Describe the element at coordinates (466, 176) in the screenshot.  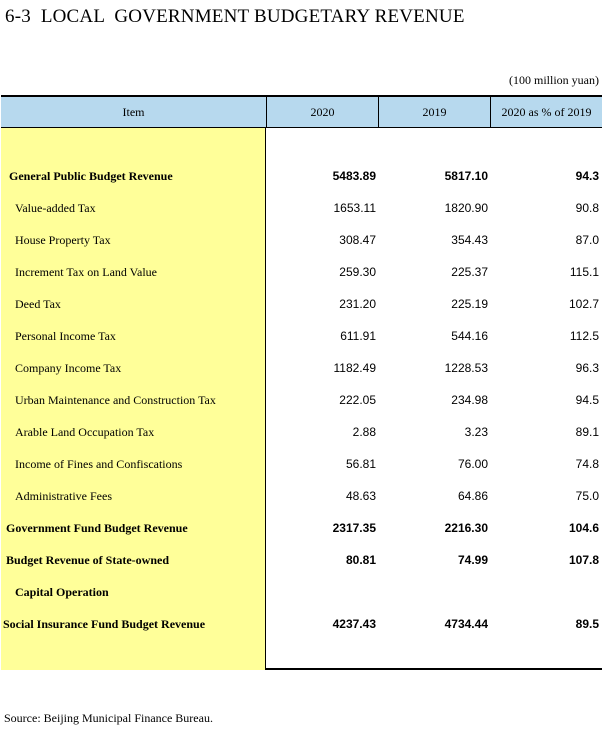
I see `value-2019: 5817.10` at that location.